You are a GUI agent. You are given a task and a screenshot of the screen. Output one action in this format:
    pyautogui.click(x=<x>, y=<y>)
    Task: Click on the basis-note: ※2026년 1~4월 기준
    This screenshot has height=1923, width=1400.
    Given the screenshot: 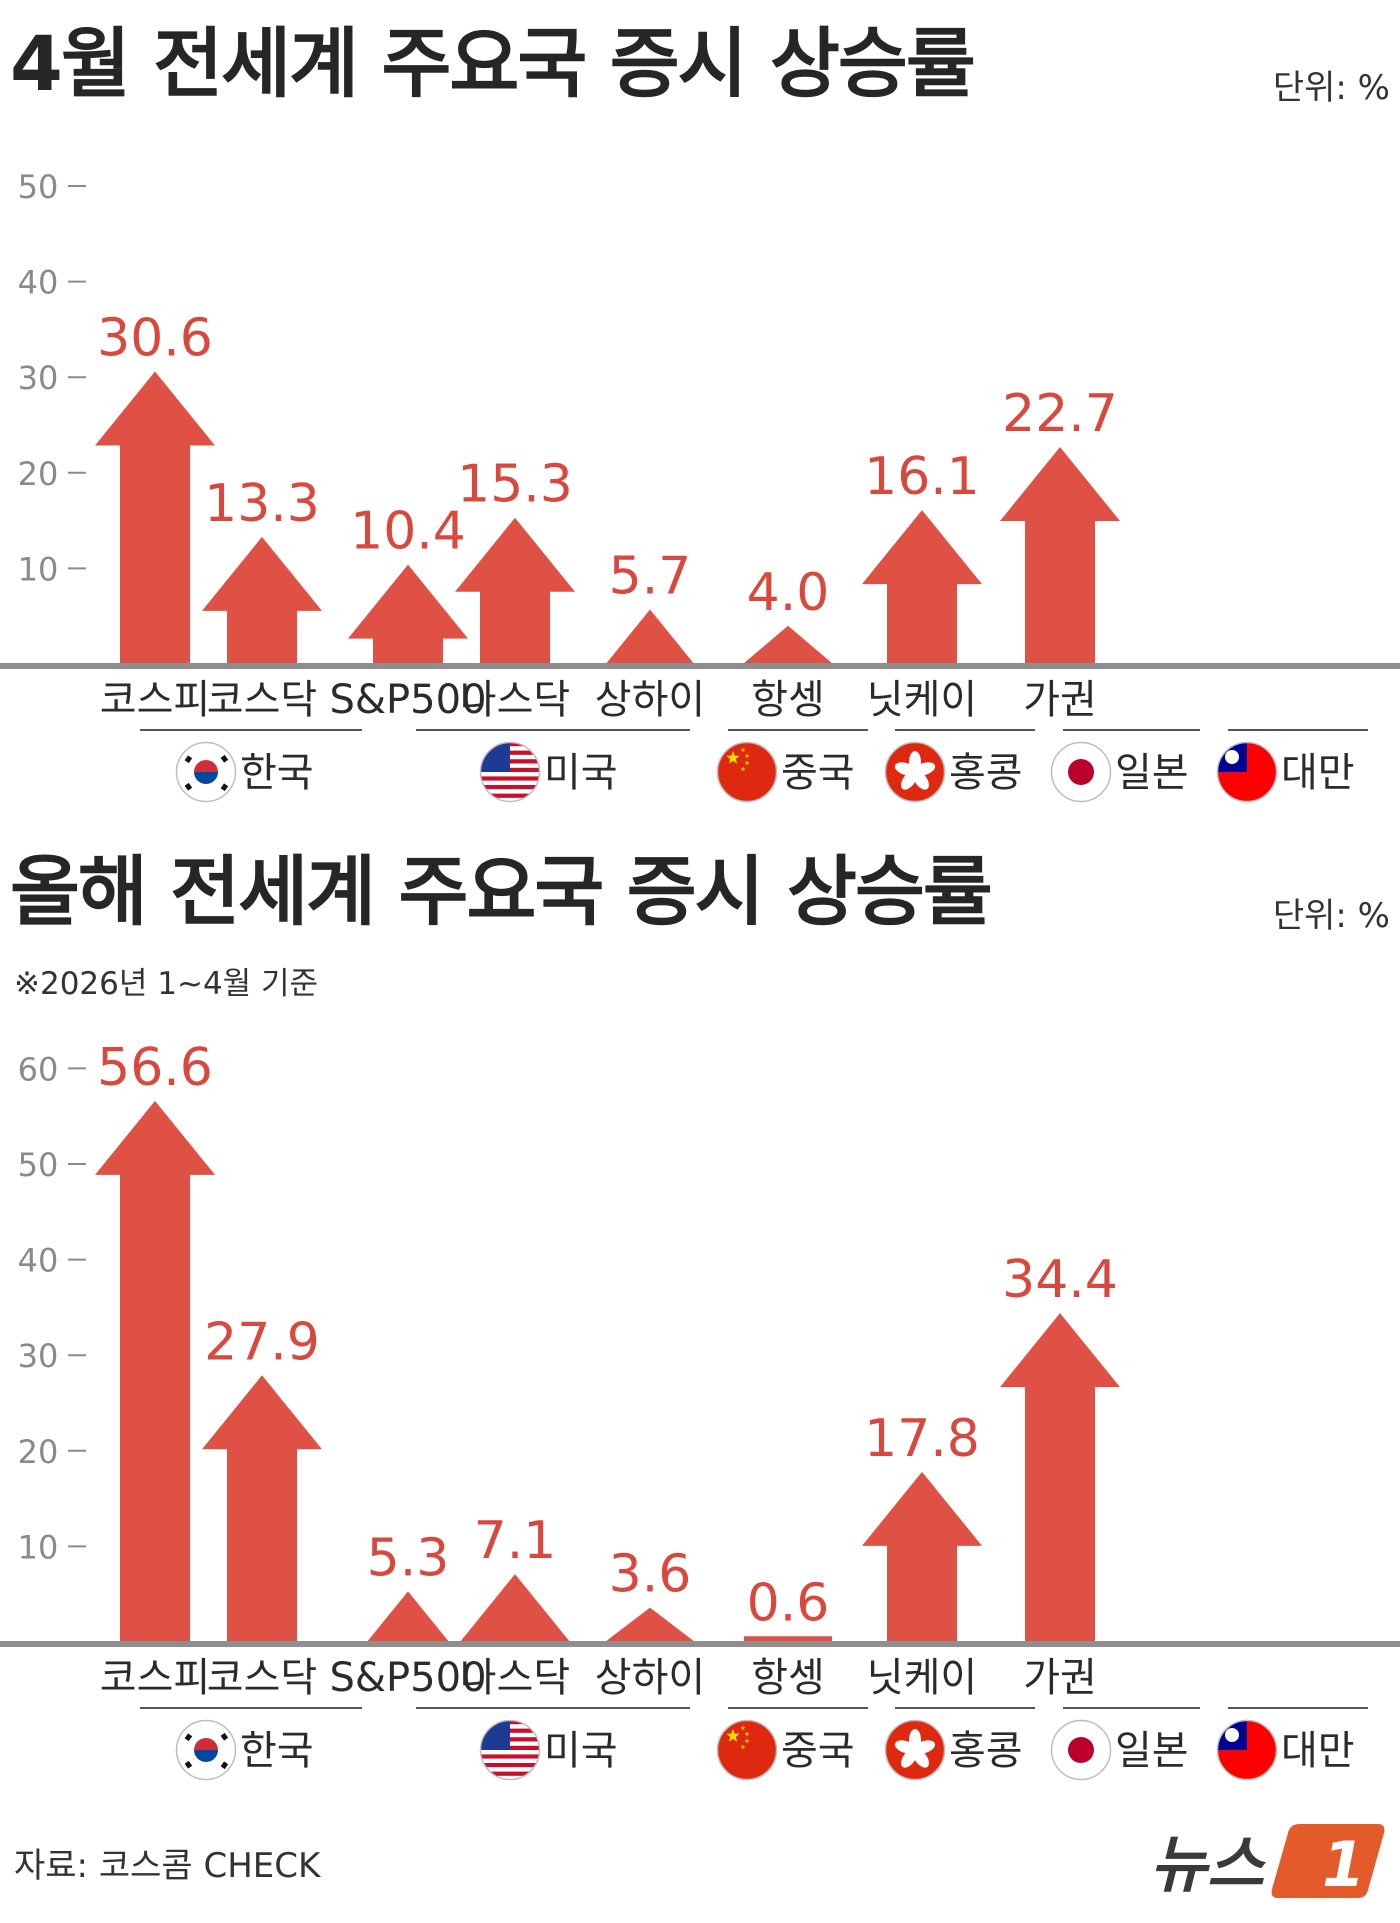 What is the action you would take?
    pyautogui.click(x=166, y=984)
    